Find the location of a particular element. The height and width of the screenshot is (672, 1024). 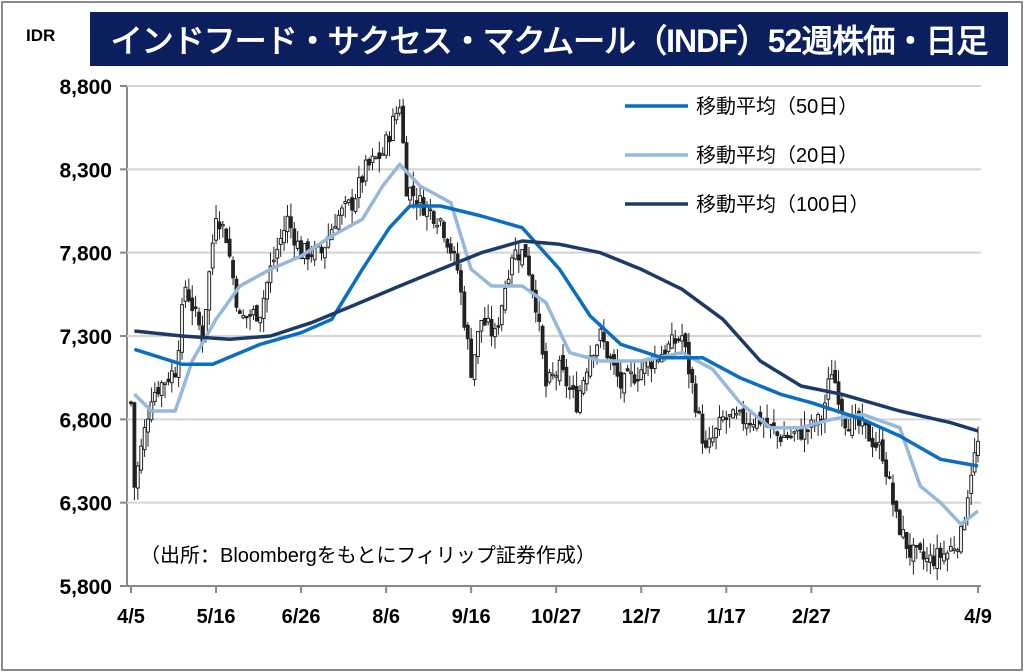

legend: 移動平均（50日） 移動平均（20日） 移動平均（100日） is located at coordinates (747, 155).